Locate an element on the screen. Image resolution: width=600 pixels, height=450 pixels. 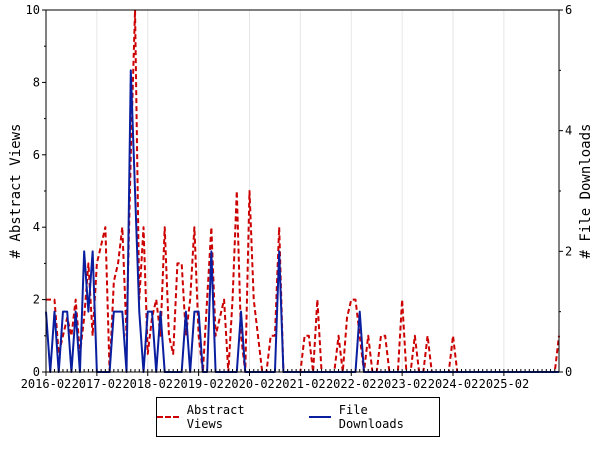
y2-tick-label: 4 is located at coordinates (568, 131).